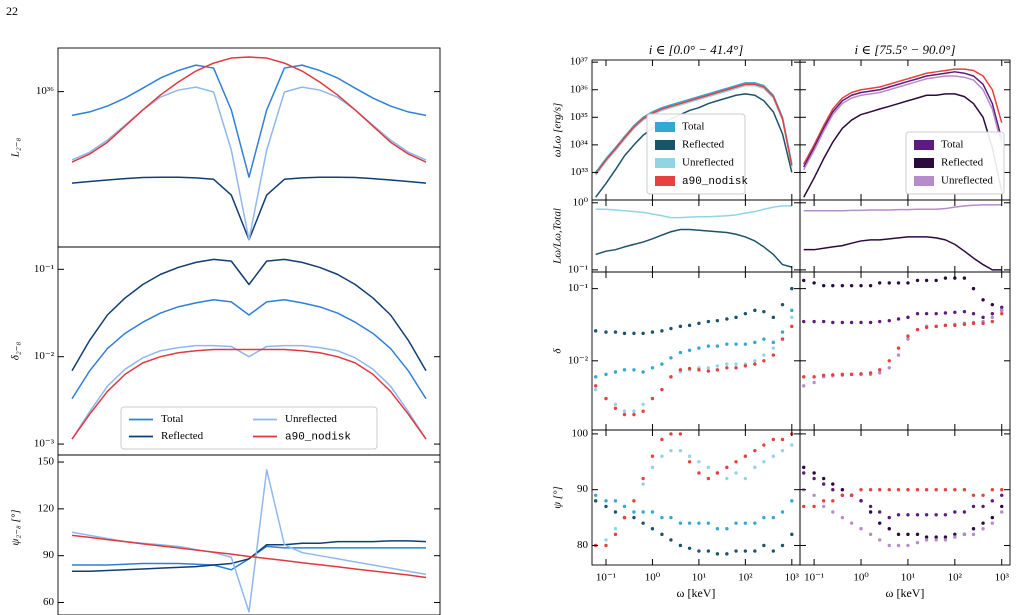 The width and height of the screenshot is (1030, 615). Describe the element at coordinates (579, 172) in the screenshot. I see `y-tick-label: 10³³` at that location.